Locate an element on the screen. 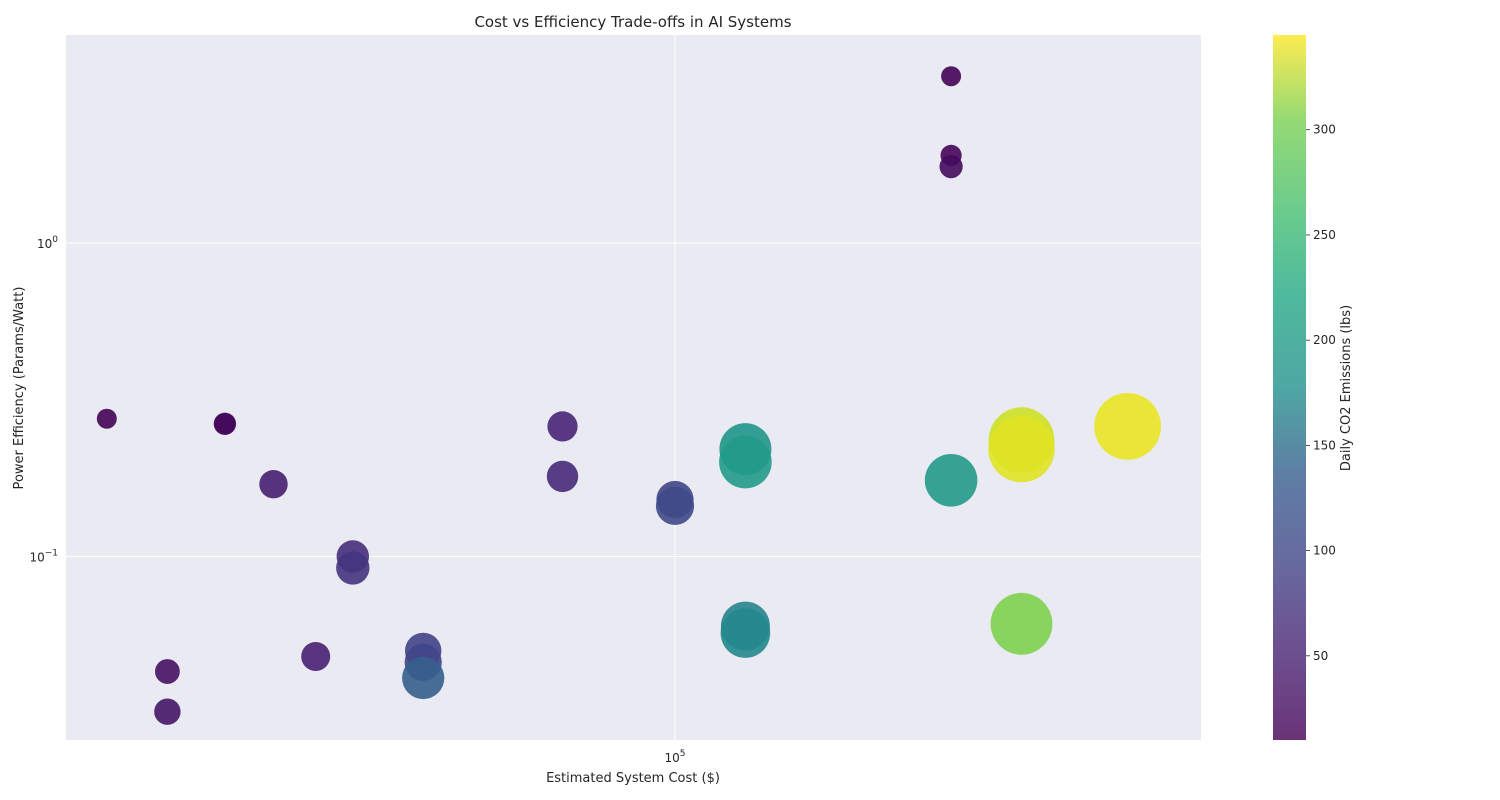 This screenshot has height=800, width=1500. x-axis-ticks: 105 is located at coordinates (675, 757).